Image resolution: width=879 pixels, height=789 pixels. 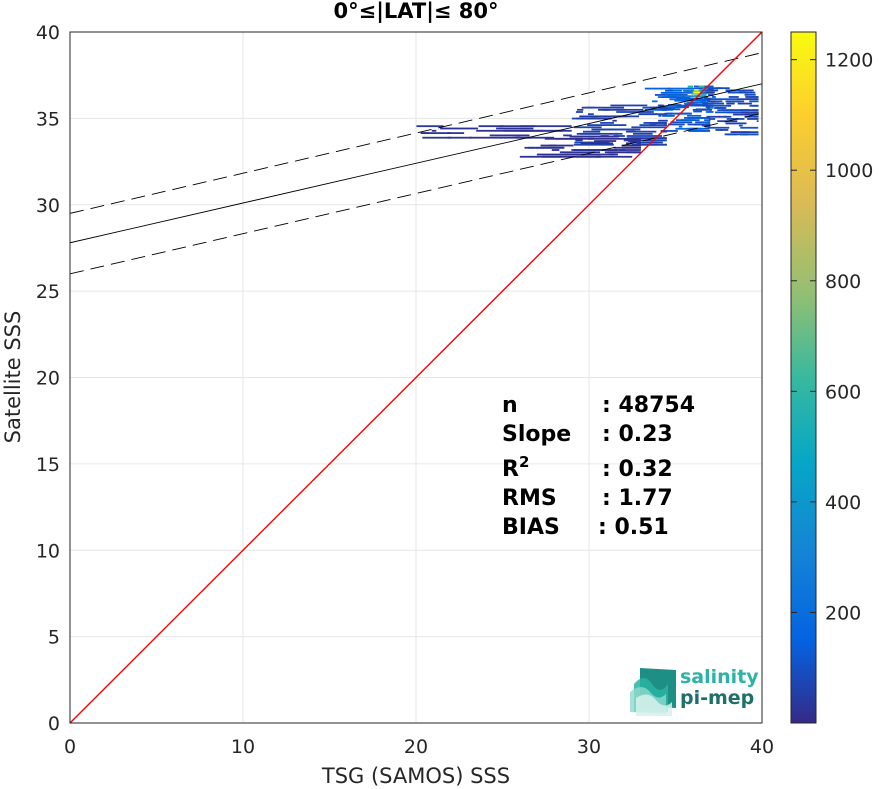 I want to click on chart-title: 0°≤|LAT|≤ 80°, so click(x=415, y=12).